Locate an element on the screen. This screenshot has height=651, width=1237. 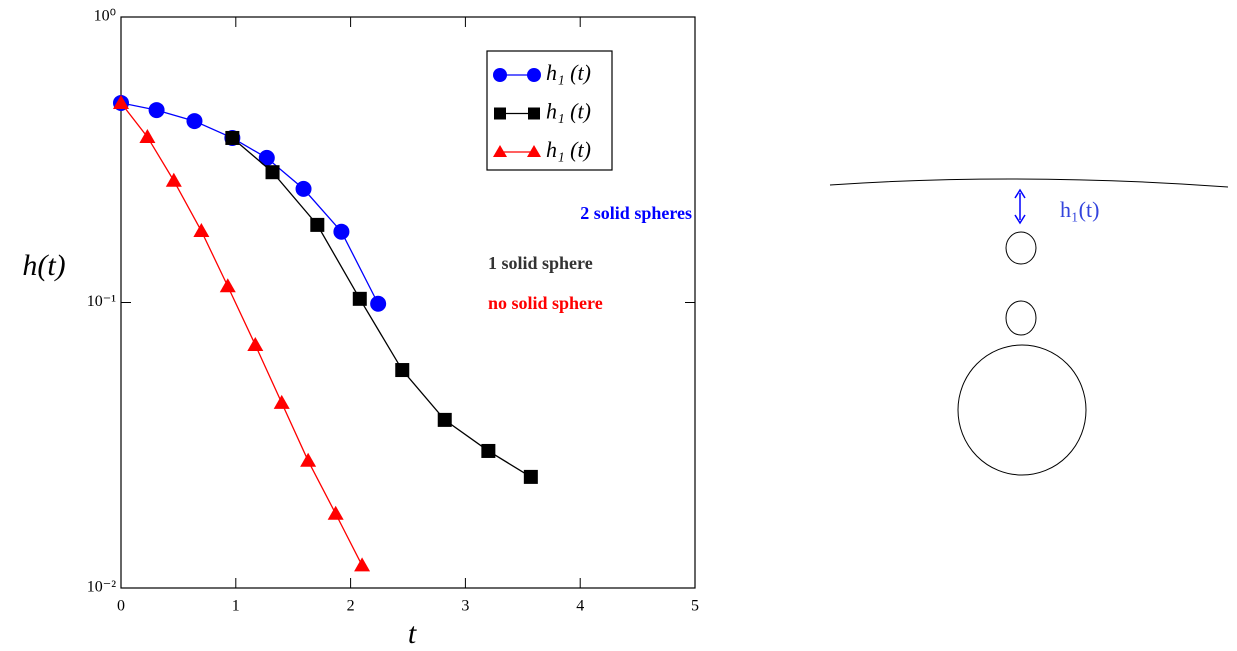
arrow-heads is located at coordinates (1020, 206).